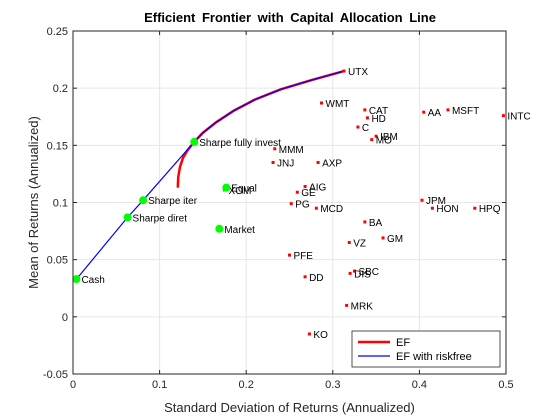 Image resolution: width=560 pixels, height=420 pixels. What do you see at coordinates (376, 223) in the screenshot?
I see `asset-label: BA` at bounding box center [376, 223].